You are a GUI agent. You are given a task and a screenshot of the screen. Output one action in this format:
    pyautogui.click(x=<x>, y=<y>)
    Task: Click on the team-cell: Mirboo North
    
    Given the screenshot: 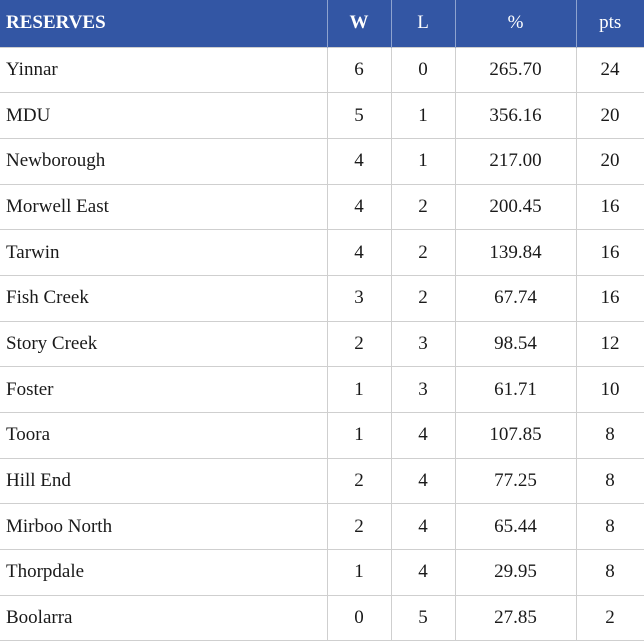 What is the action you would take?
    pyautogui.click(x=163, y=526)
    